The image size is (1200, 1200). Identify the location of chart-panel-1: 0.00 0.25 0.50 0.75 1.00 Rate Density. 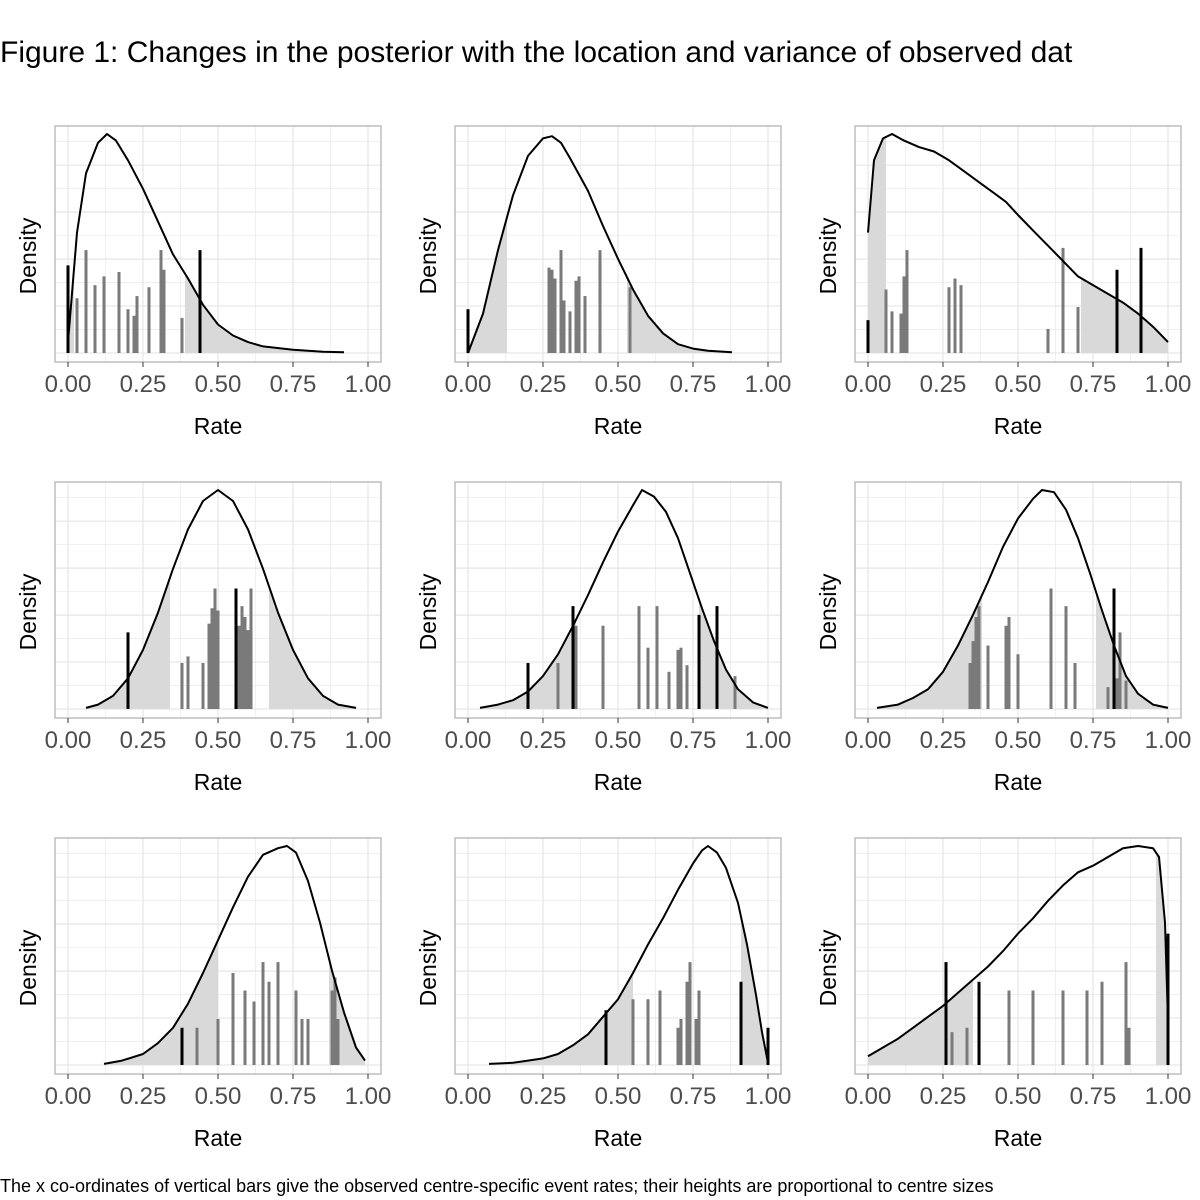
(203, 282).